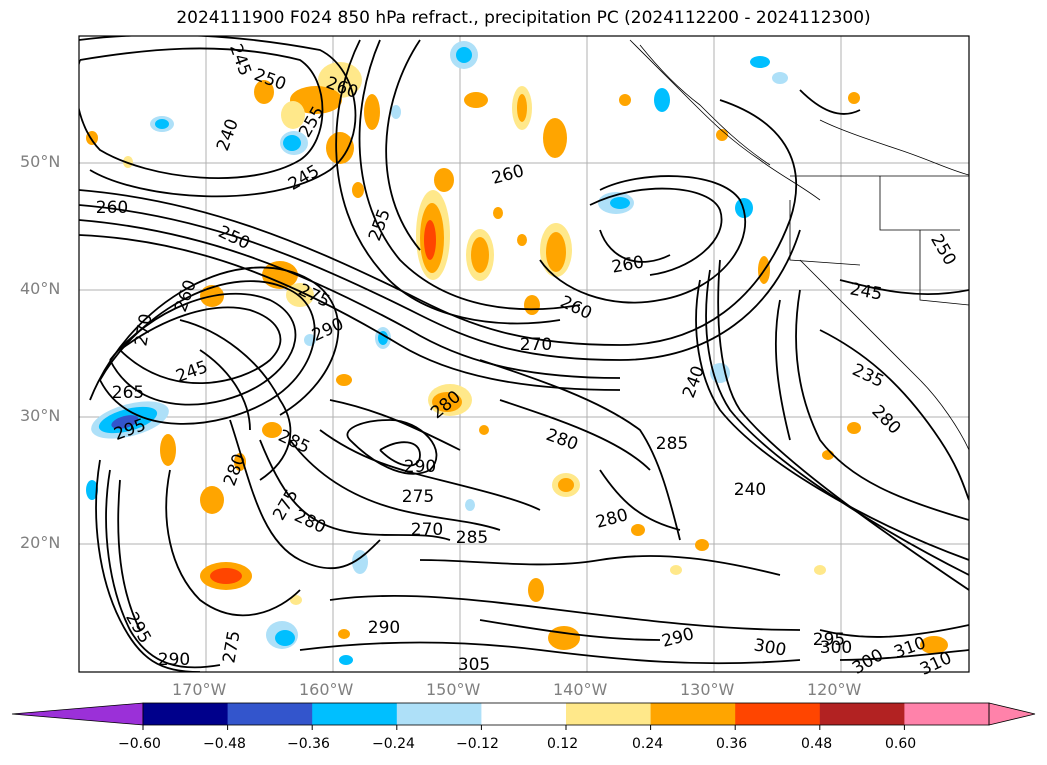  I want to click on contour-label: 300, so click(836, 648).